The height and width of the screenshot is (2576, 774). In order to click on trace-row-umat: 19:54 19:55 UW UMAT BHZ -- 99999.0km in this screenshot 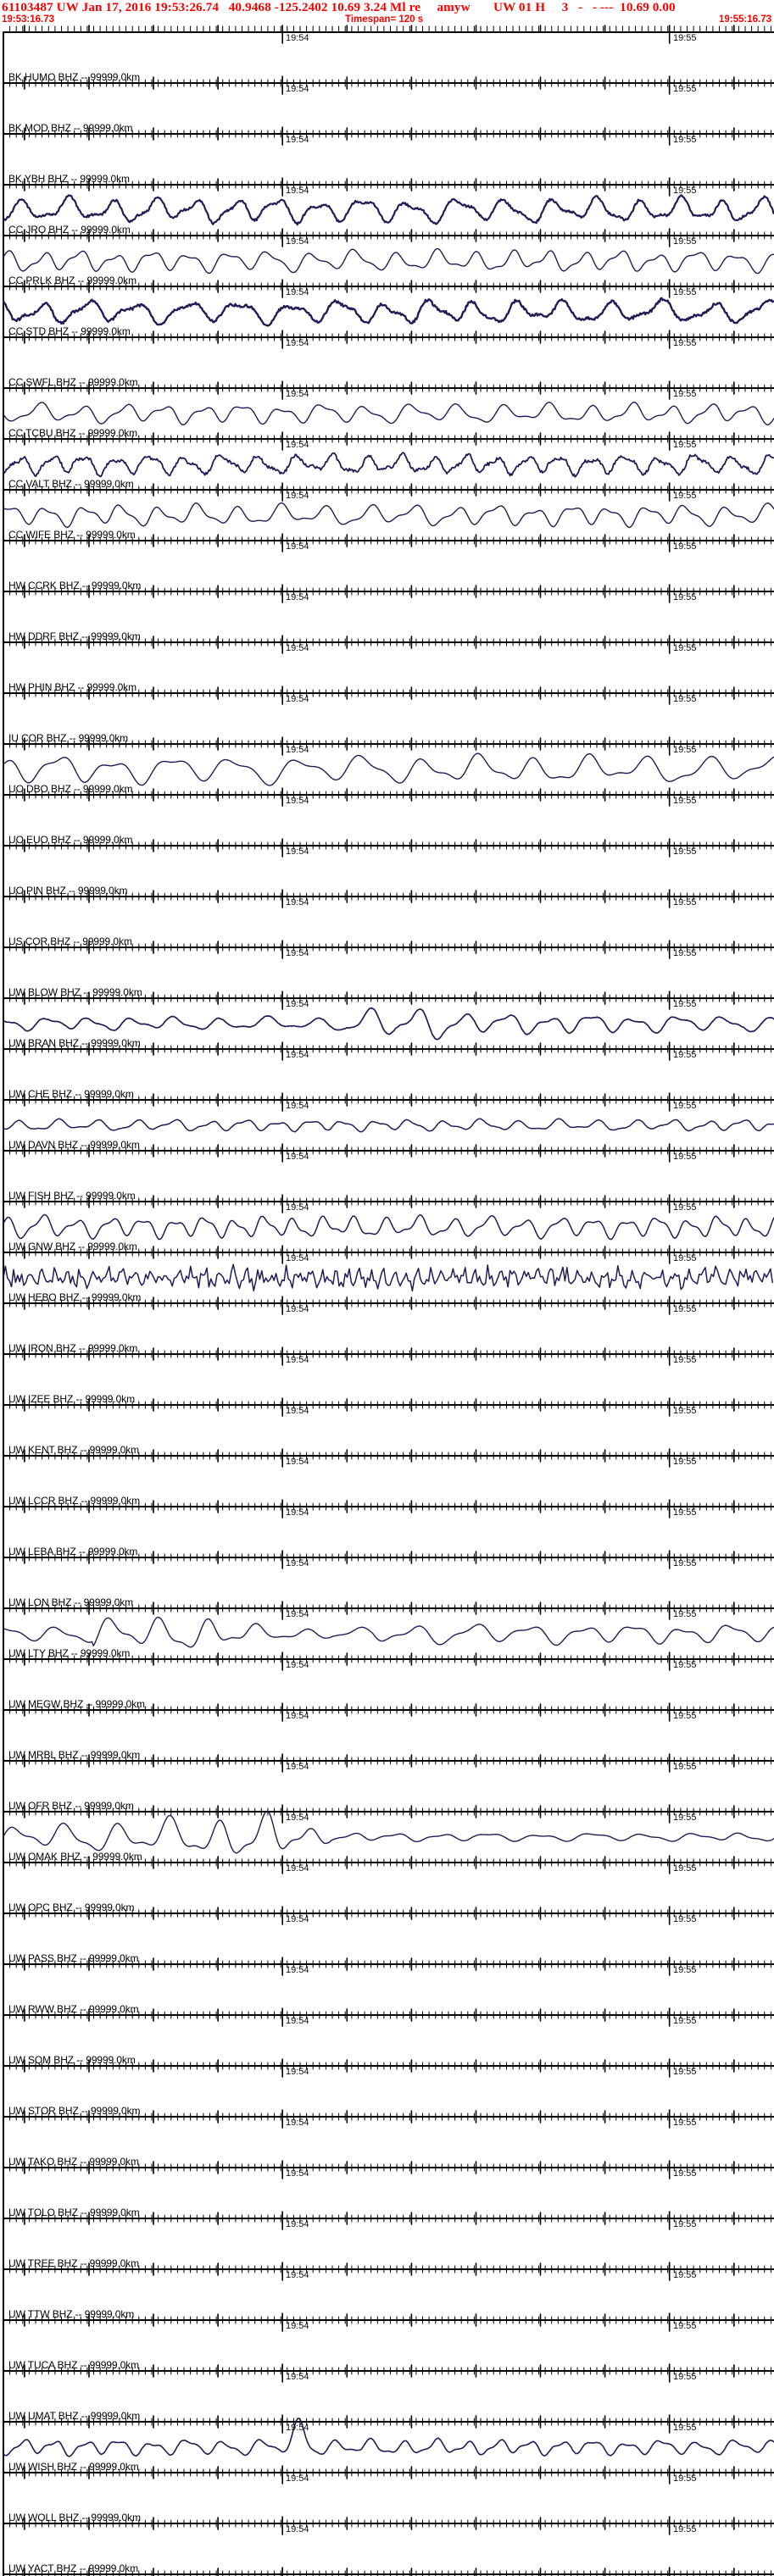, I will do `click(387, 2396)`.